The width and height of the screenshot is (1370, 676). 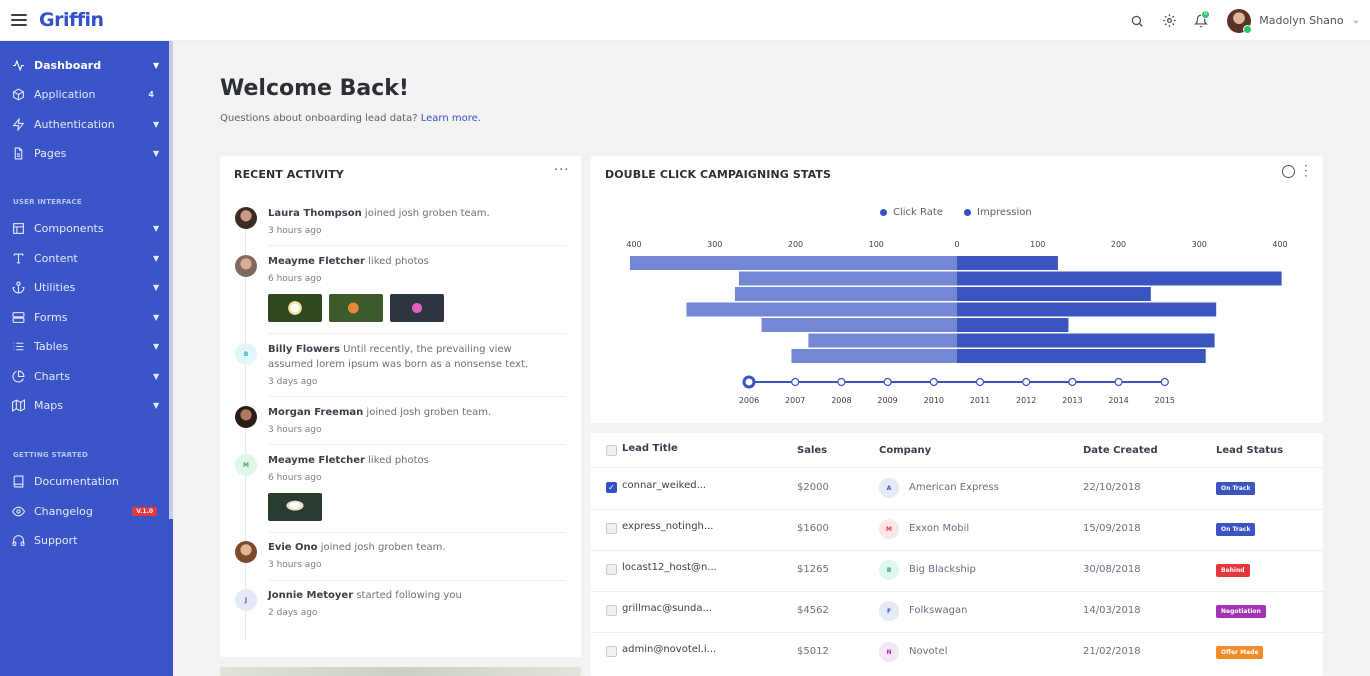 What do you see at coordinates (84, 346) in the screenshot?
I see `sidebar-item-tables: Tables ▼` at bounding box center [84, 346].